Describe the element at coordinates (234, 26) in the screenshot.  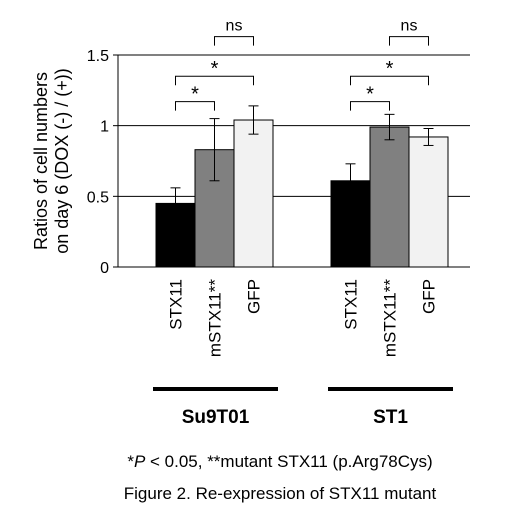
I see `bracket-label-0-2: ns` at that location.